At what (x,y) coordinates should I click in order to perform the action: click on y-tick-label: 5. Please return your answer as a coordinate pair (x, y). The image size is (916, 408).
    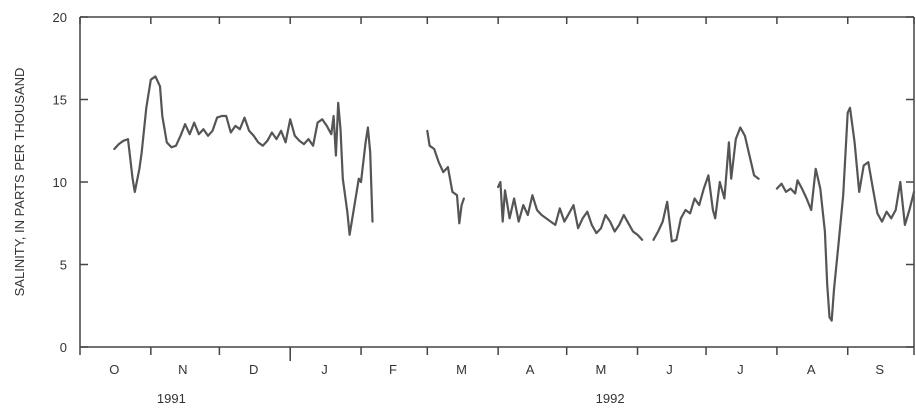
    Looking at the image, I should click on (63, 265).